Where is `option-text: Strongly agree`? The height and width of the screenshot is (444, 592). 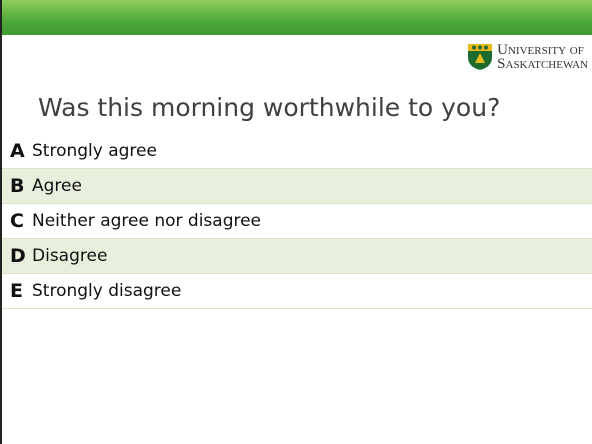
option-text: Strongly agree is located at coordinates (94, 151).